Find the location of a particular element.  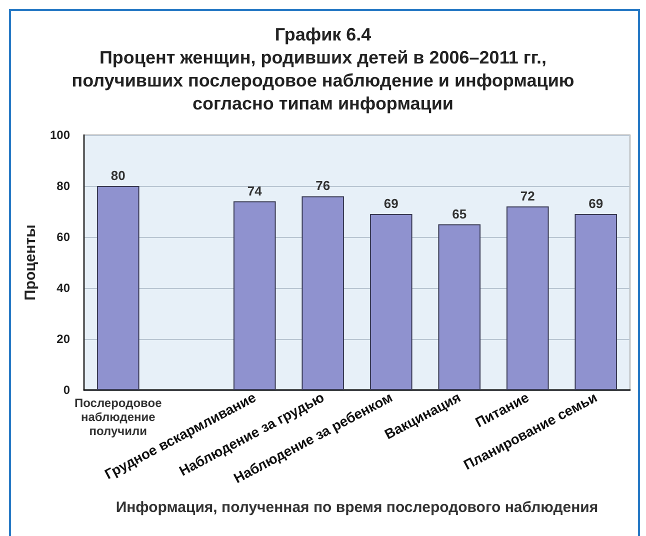

x-axis-title: Информация, полученная по время послеродового наблюдения is located at coordinates (357, 507).